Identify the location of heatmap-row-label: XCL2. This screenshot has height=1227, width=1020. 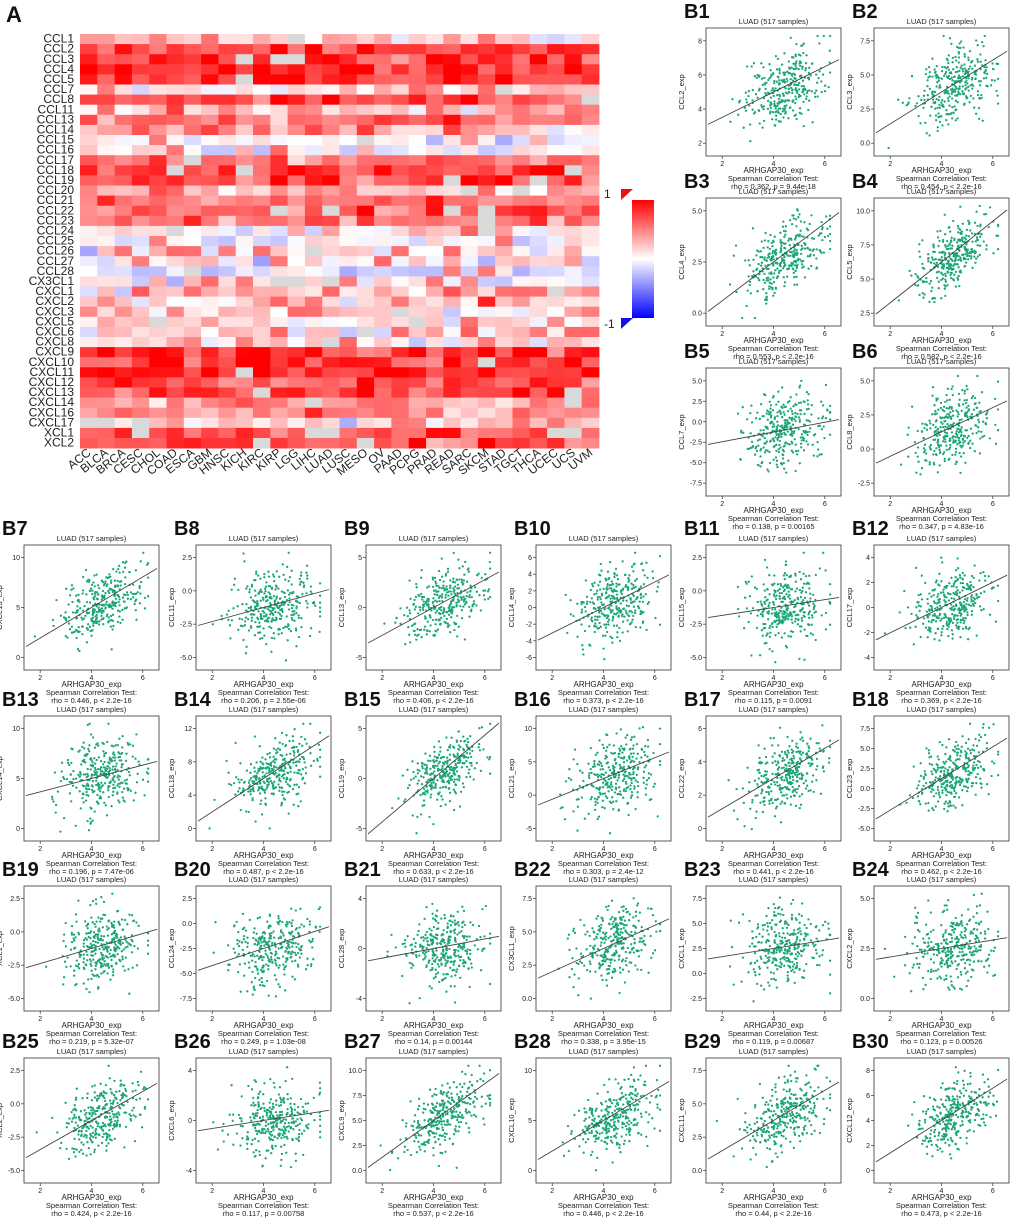
(59, 443).